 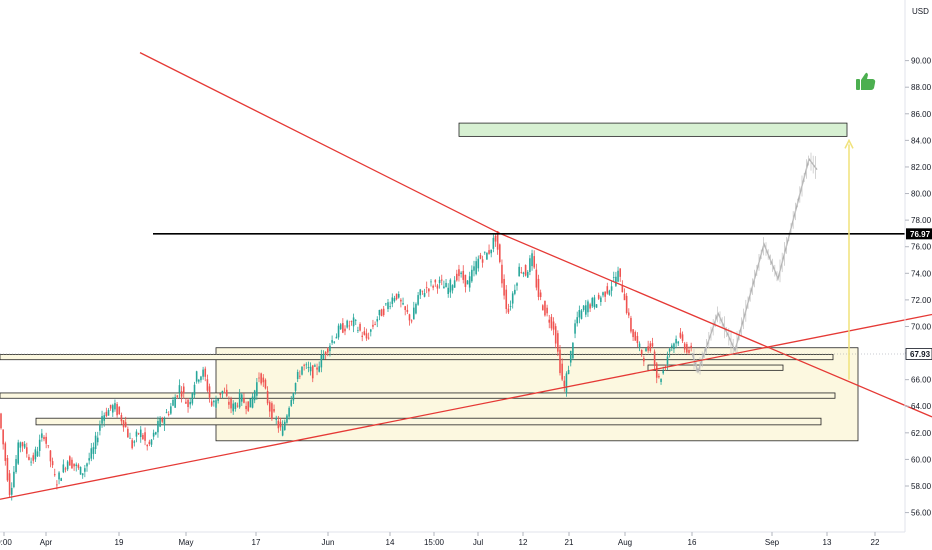 I want to click on y-tick-label: 86.00, so click(x=921, y=114).